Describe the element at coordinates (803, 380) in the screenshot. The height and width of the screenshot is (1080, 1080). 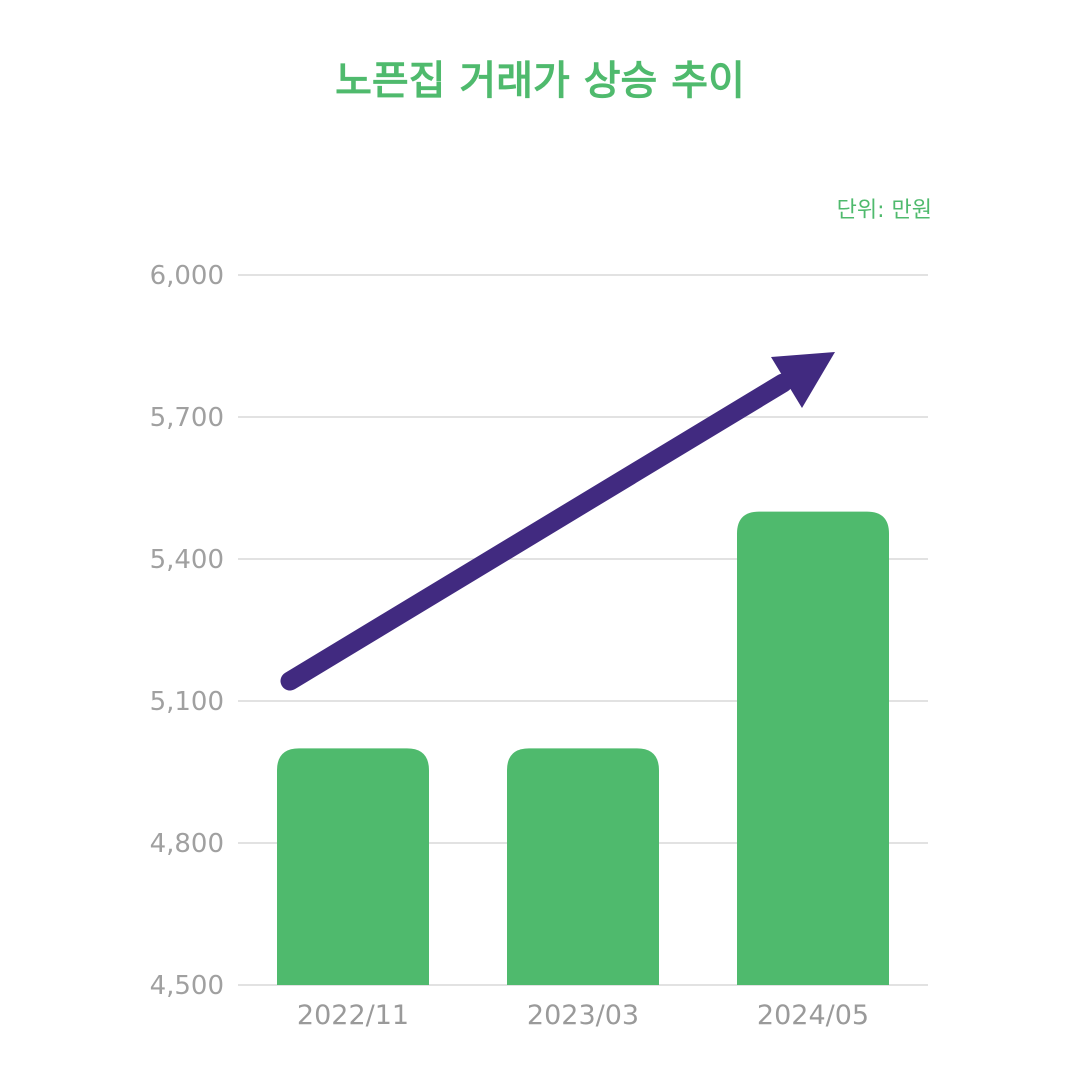
I see `trend-arrow-head` at that location.